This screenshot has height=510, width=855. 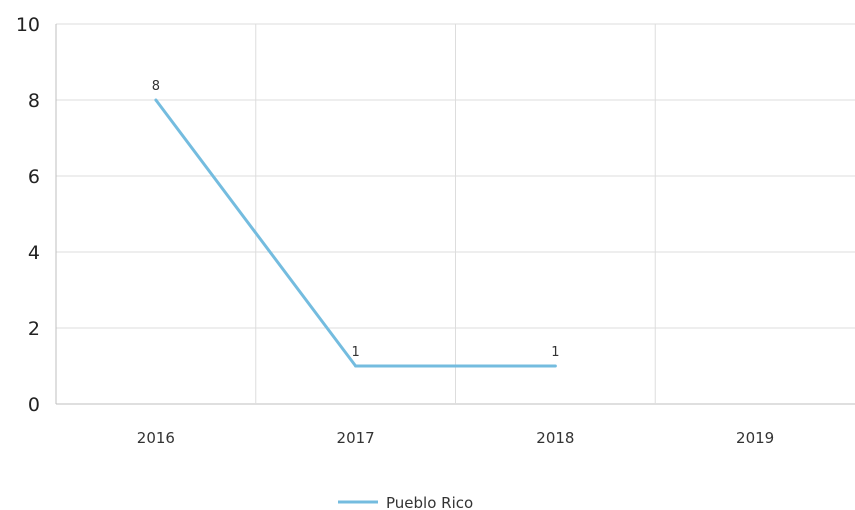 I want to click on y-tick-label-4: 4, so click(x=34, y=253).